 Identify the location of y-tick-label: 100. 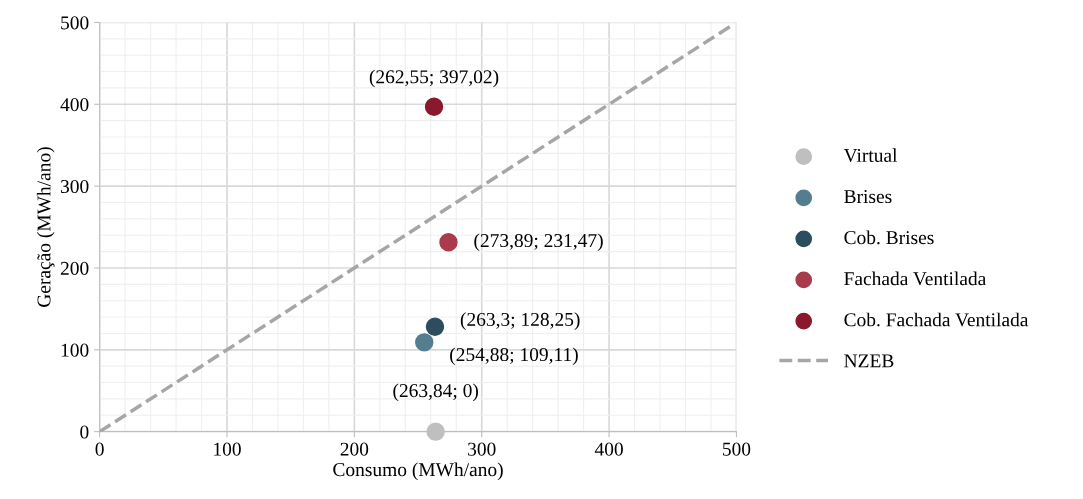
(75, 350).